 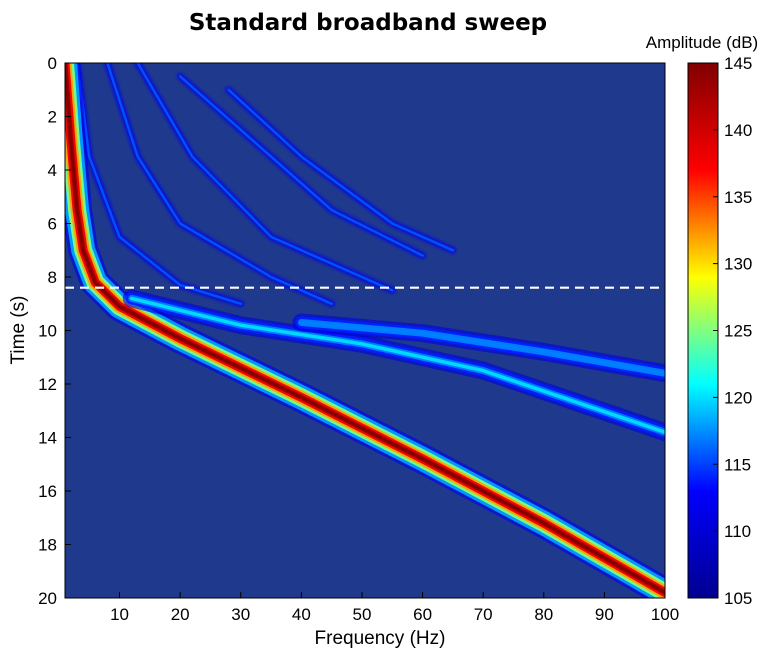 I want to click on harmonic-5-core, so click(x=301, y=166).